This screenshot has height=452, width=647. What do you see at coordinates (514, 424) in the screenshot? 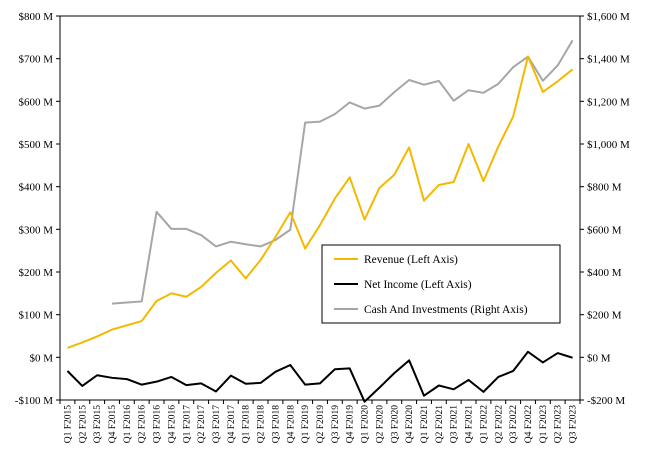
I see `x-tick-label: Q3 F2022` at bounding box center [514, 424].